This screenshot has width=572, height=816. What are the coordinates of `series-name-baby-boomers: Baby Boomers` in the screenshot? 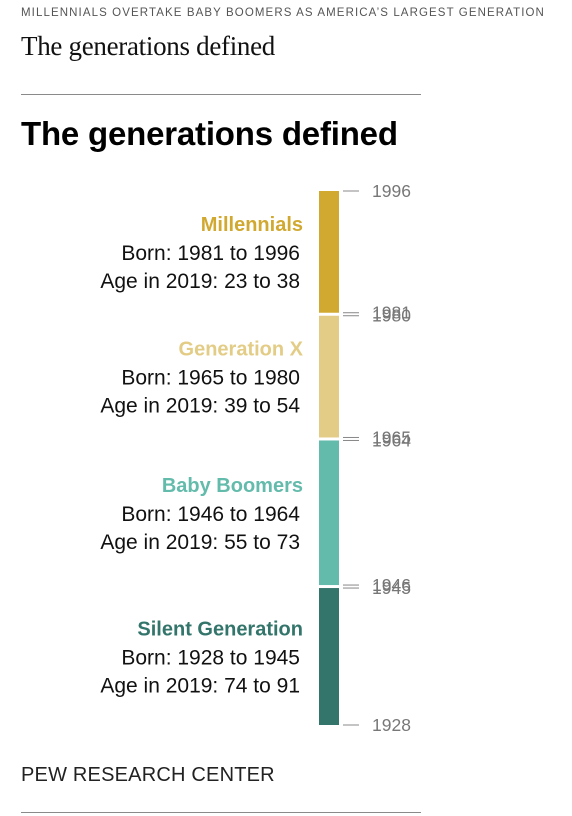 It's located at (232, 486).